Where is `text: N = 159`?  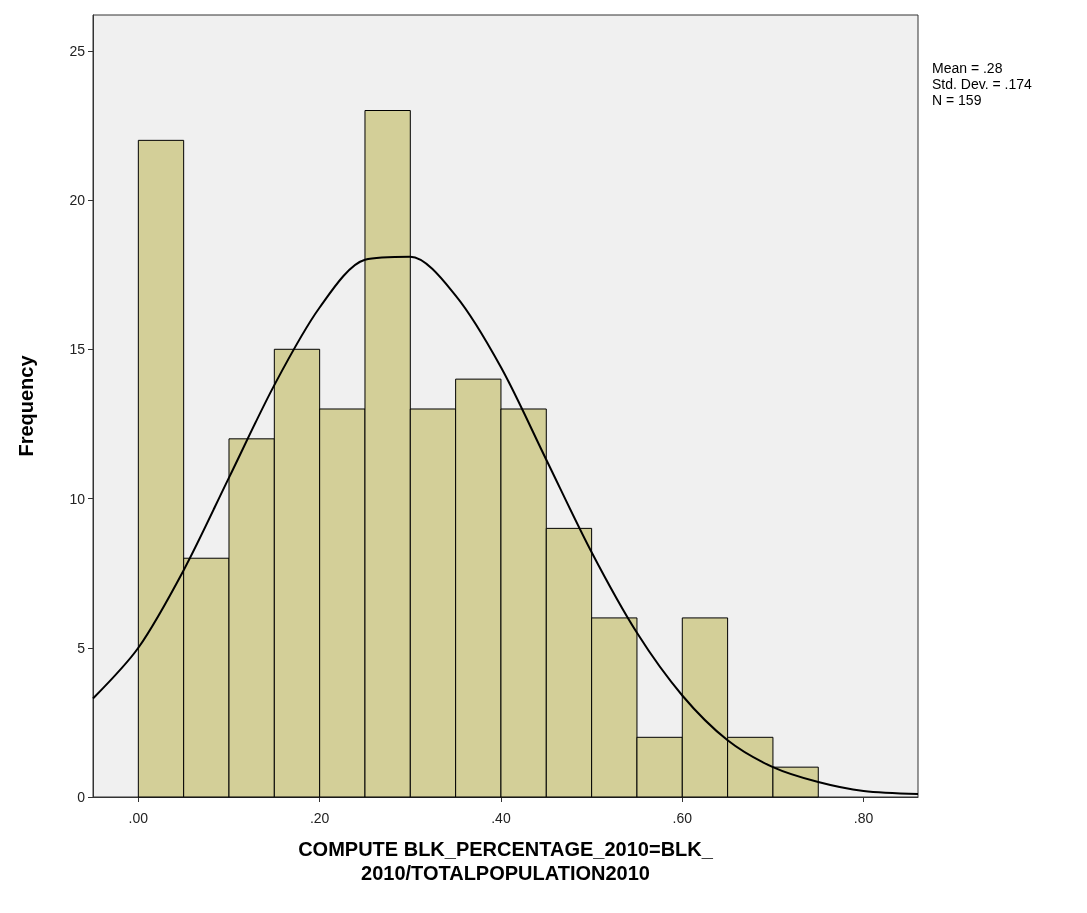 text: N = 159 is located at coordinates (957, 100).